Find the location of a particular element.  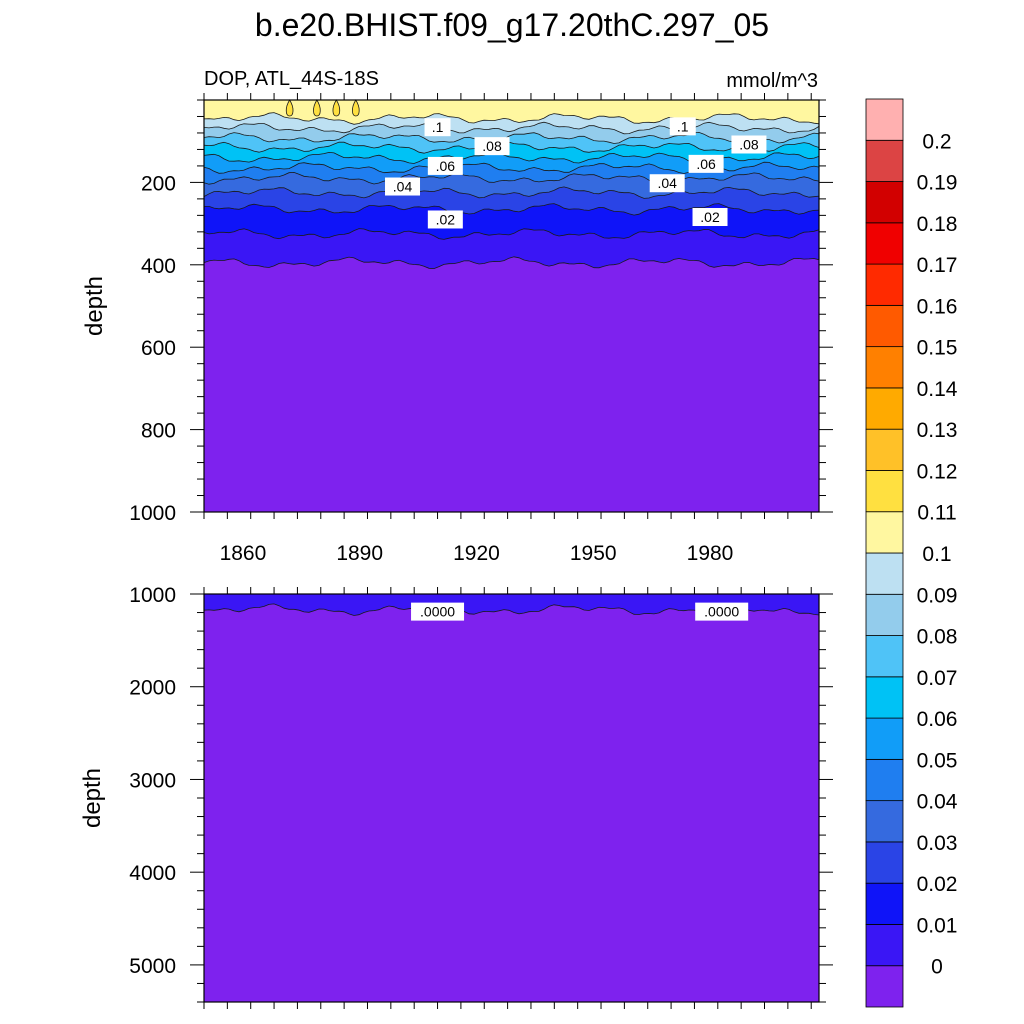

colorbar-label: 0.18 is located at coordinates (937, 224).